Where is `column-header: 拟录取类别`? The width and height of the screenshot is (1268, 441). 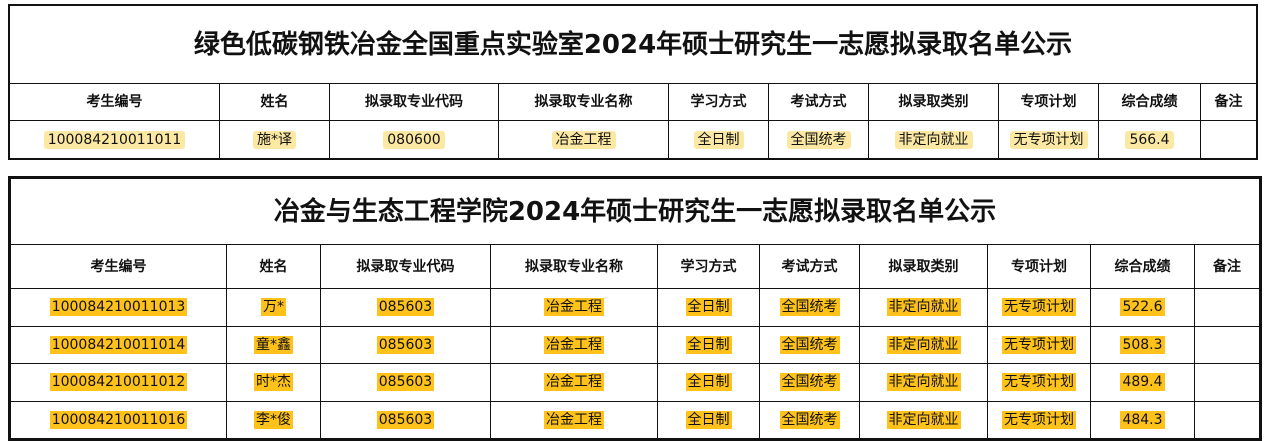 column-header: 拟录取类别 is located at coordinates (934, 102).